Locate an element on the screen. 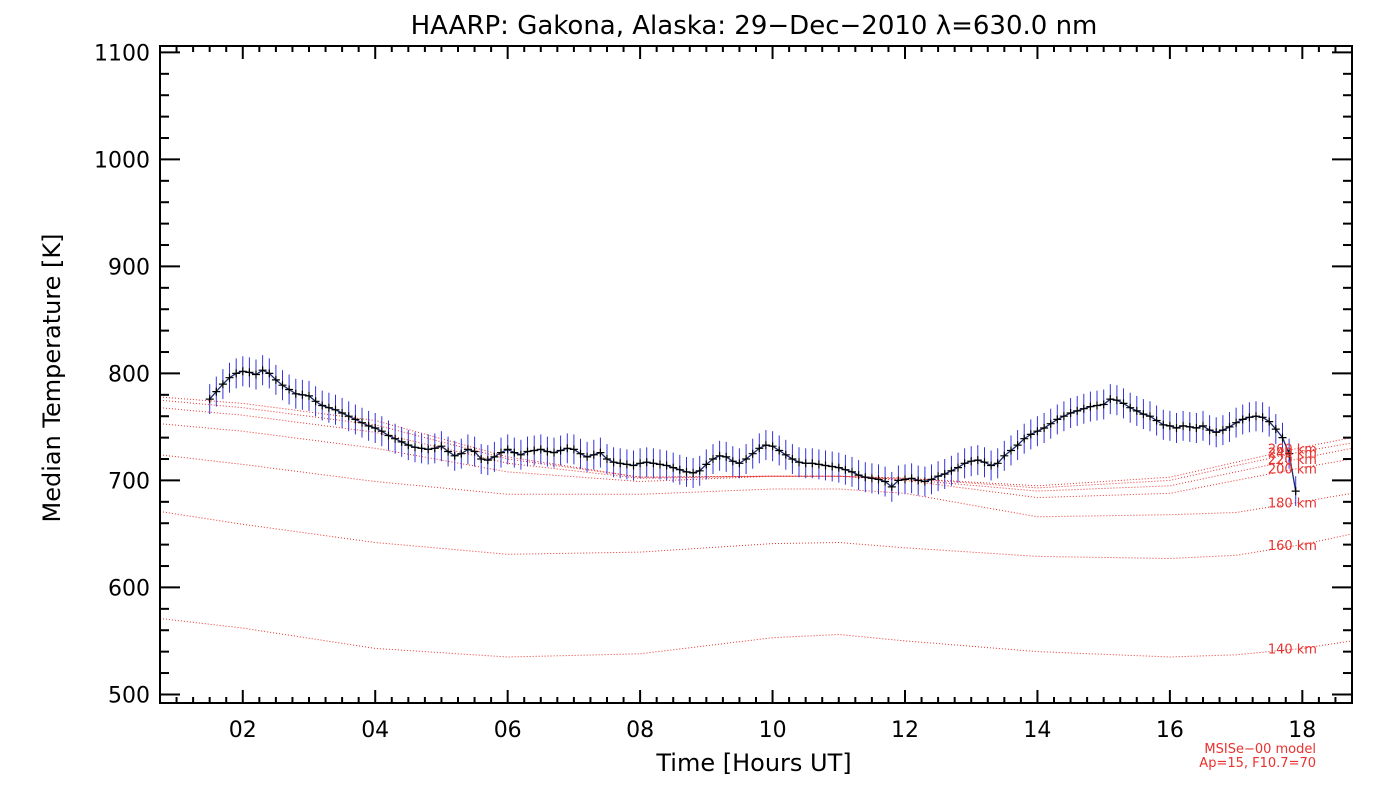 The height and width of the screenshot is (800, 1400). x-tick-label: 14 is located at coordinates (1037, 730).